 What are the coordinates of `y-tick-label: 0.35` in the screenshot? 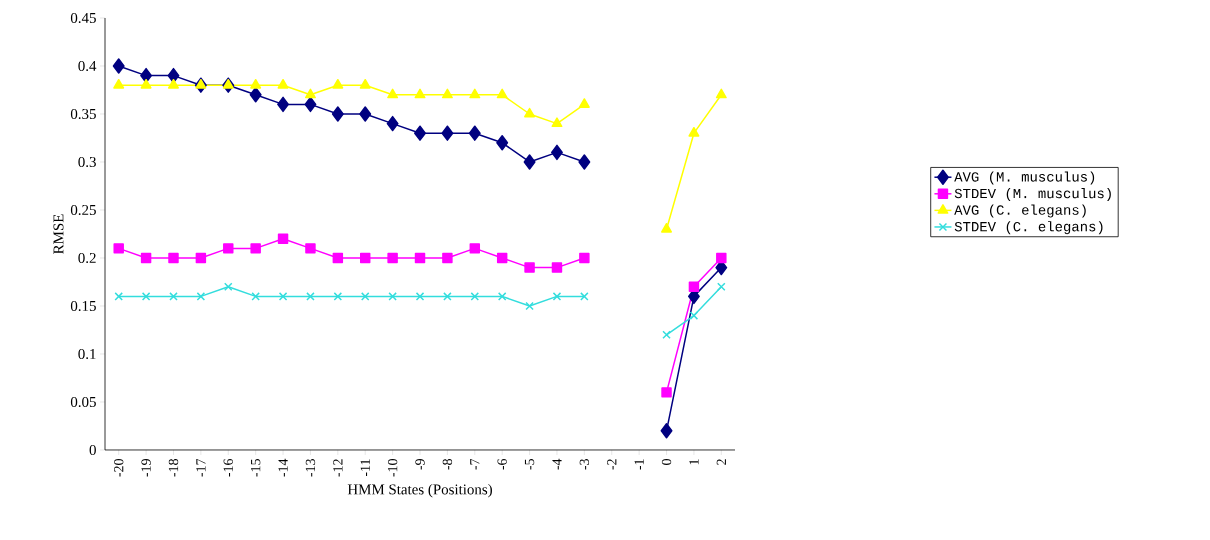 It's located at (83, 114).